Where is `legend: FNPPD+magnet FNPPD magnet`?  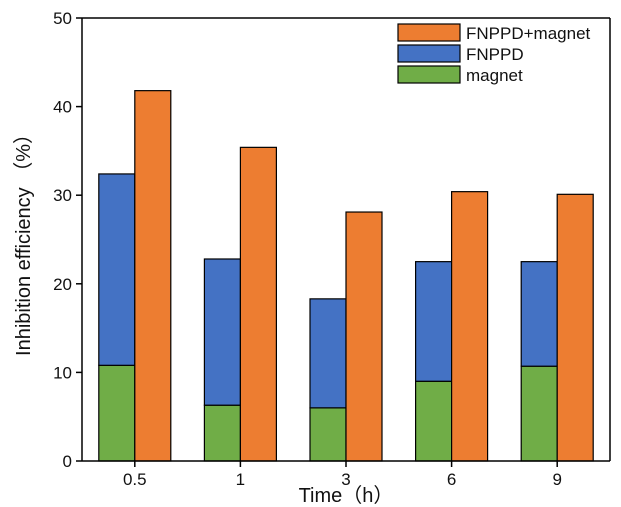 legend: FNPPD+magnet FNPPD magnet is located at coordinates (494, 54).